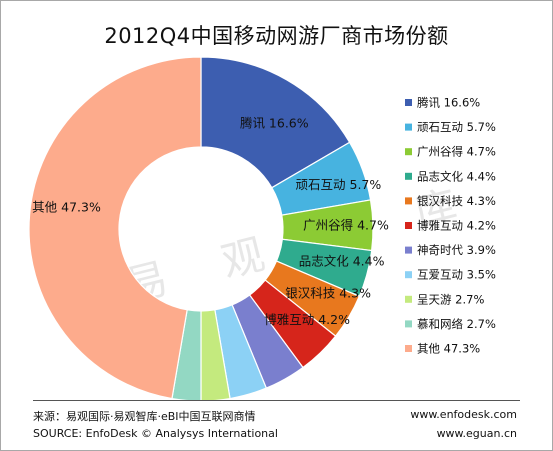 Image resolution: width=553 pixels, height=451 pixels. Describe the element at coordinates (476, 433) in the screenshot. I see `footer-url-eguan: www.eguan.cn` at that location.